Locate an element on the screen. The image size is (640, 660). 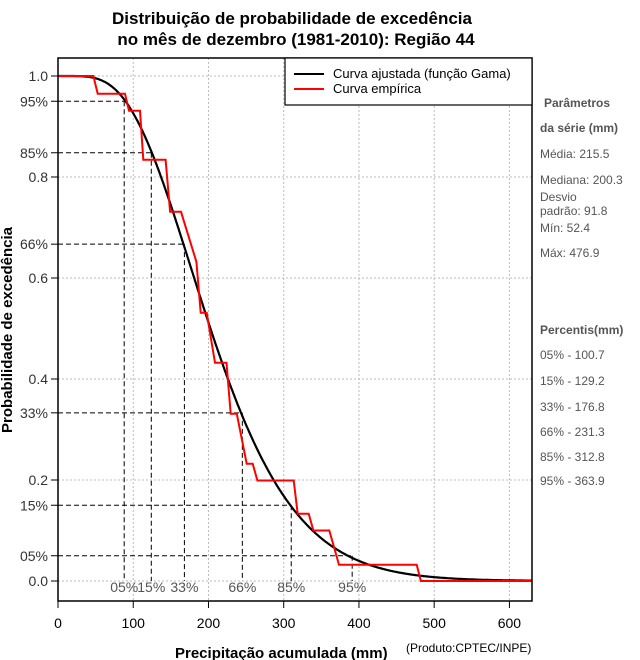
percentil-item: 05% - 100.7 is located at coordinates (572, 355).